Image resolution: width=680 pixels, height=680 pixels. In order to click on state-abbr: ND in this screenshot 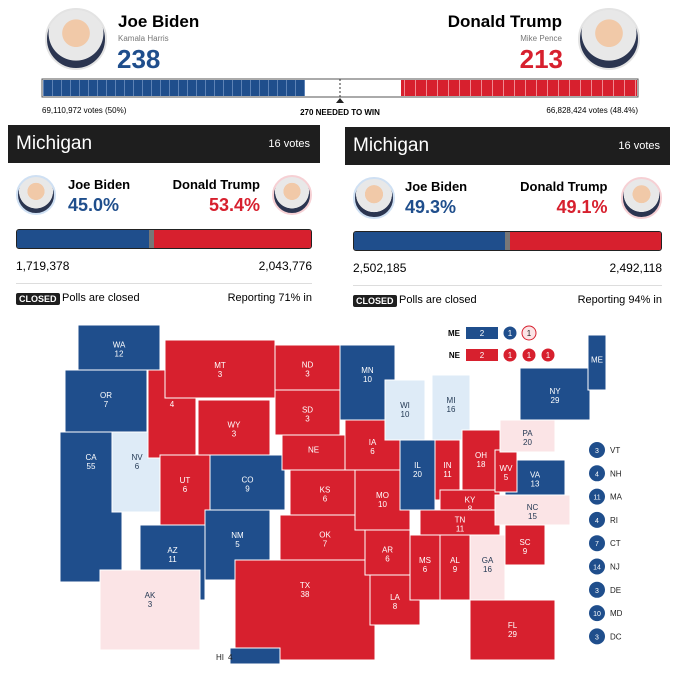, I will do `click(308, 365)`.